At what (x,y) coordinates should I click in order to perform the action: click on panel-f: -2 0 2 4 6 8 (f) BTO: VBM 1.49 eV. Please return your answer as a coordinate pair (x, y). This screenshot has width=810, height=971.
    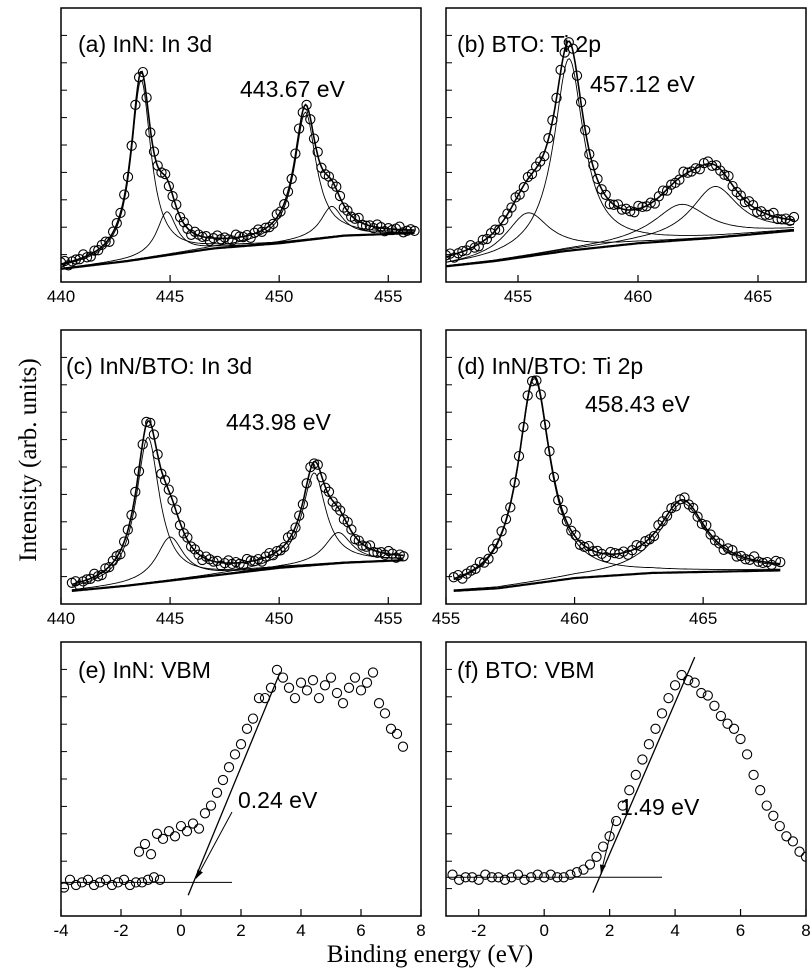
    Looking at the image, I should click on (627, 790).